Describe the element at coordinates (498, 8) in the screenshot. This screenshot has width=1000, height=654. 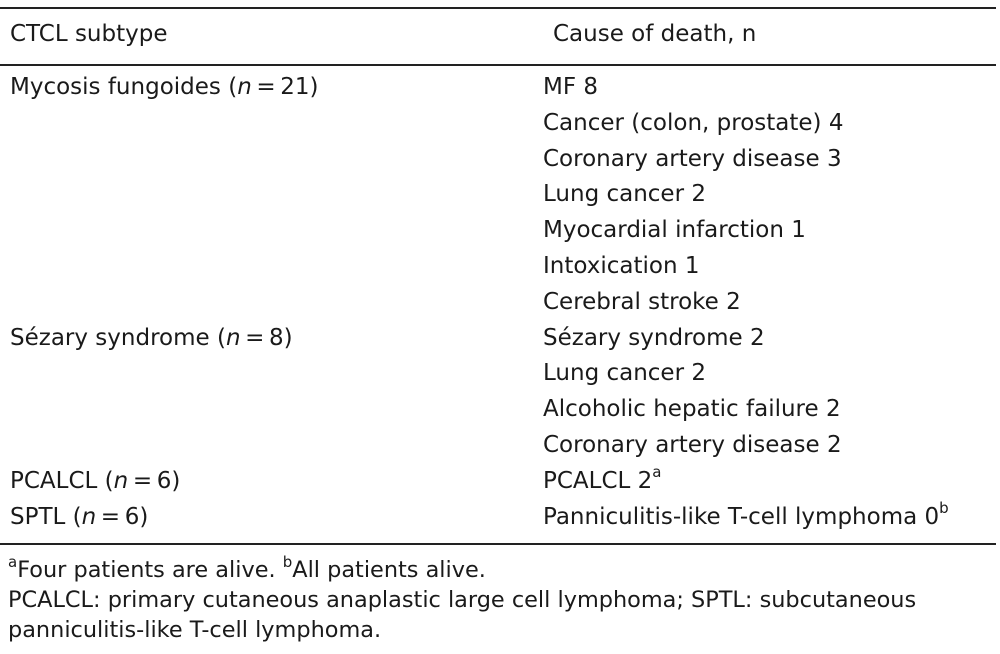
I see `table-top-rule` at that location.